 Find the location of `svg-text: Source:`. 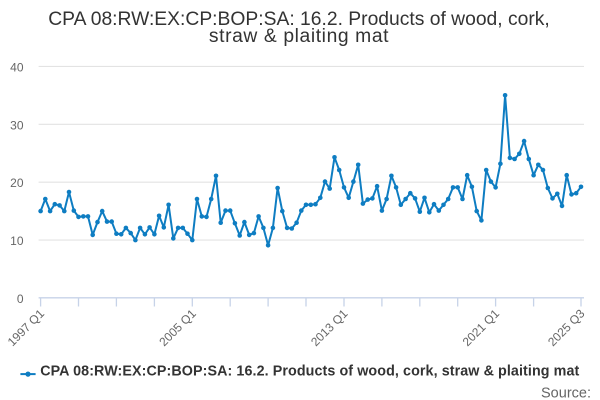

svg-text: Source: is located at coordinates (566, 393).